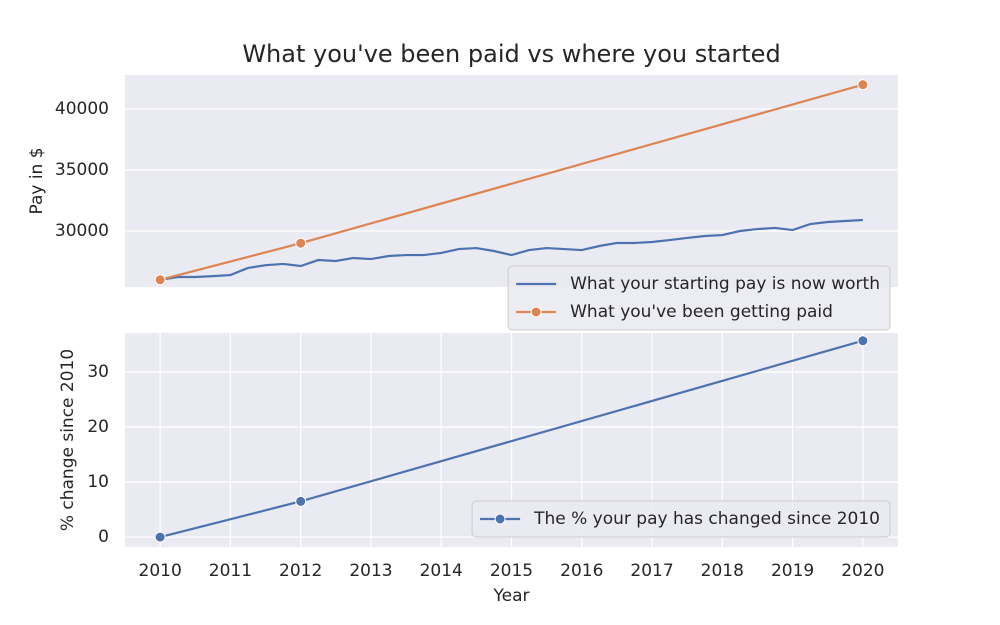 This screenshot has height=625, width=1000. I want to click on series-line, so click(511, 249).